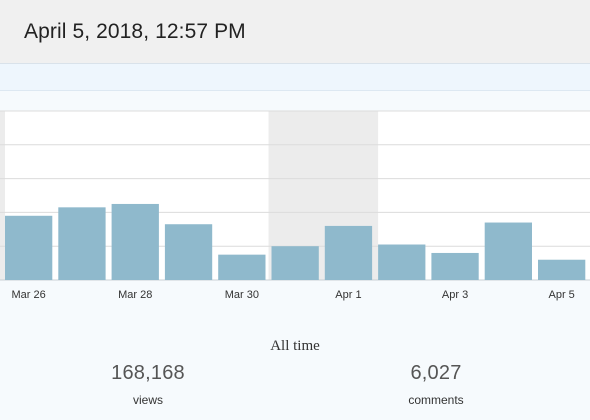 Image resolution: width=590 pixels, height=420 pixels. What do you see at coordinates (348, 295) in the screenshot?
I see `x-tick-label: Apr 1` at bounding box center [348, 295].